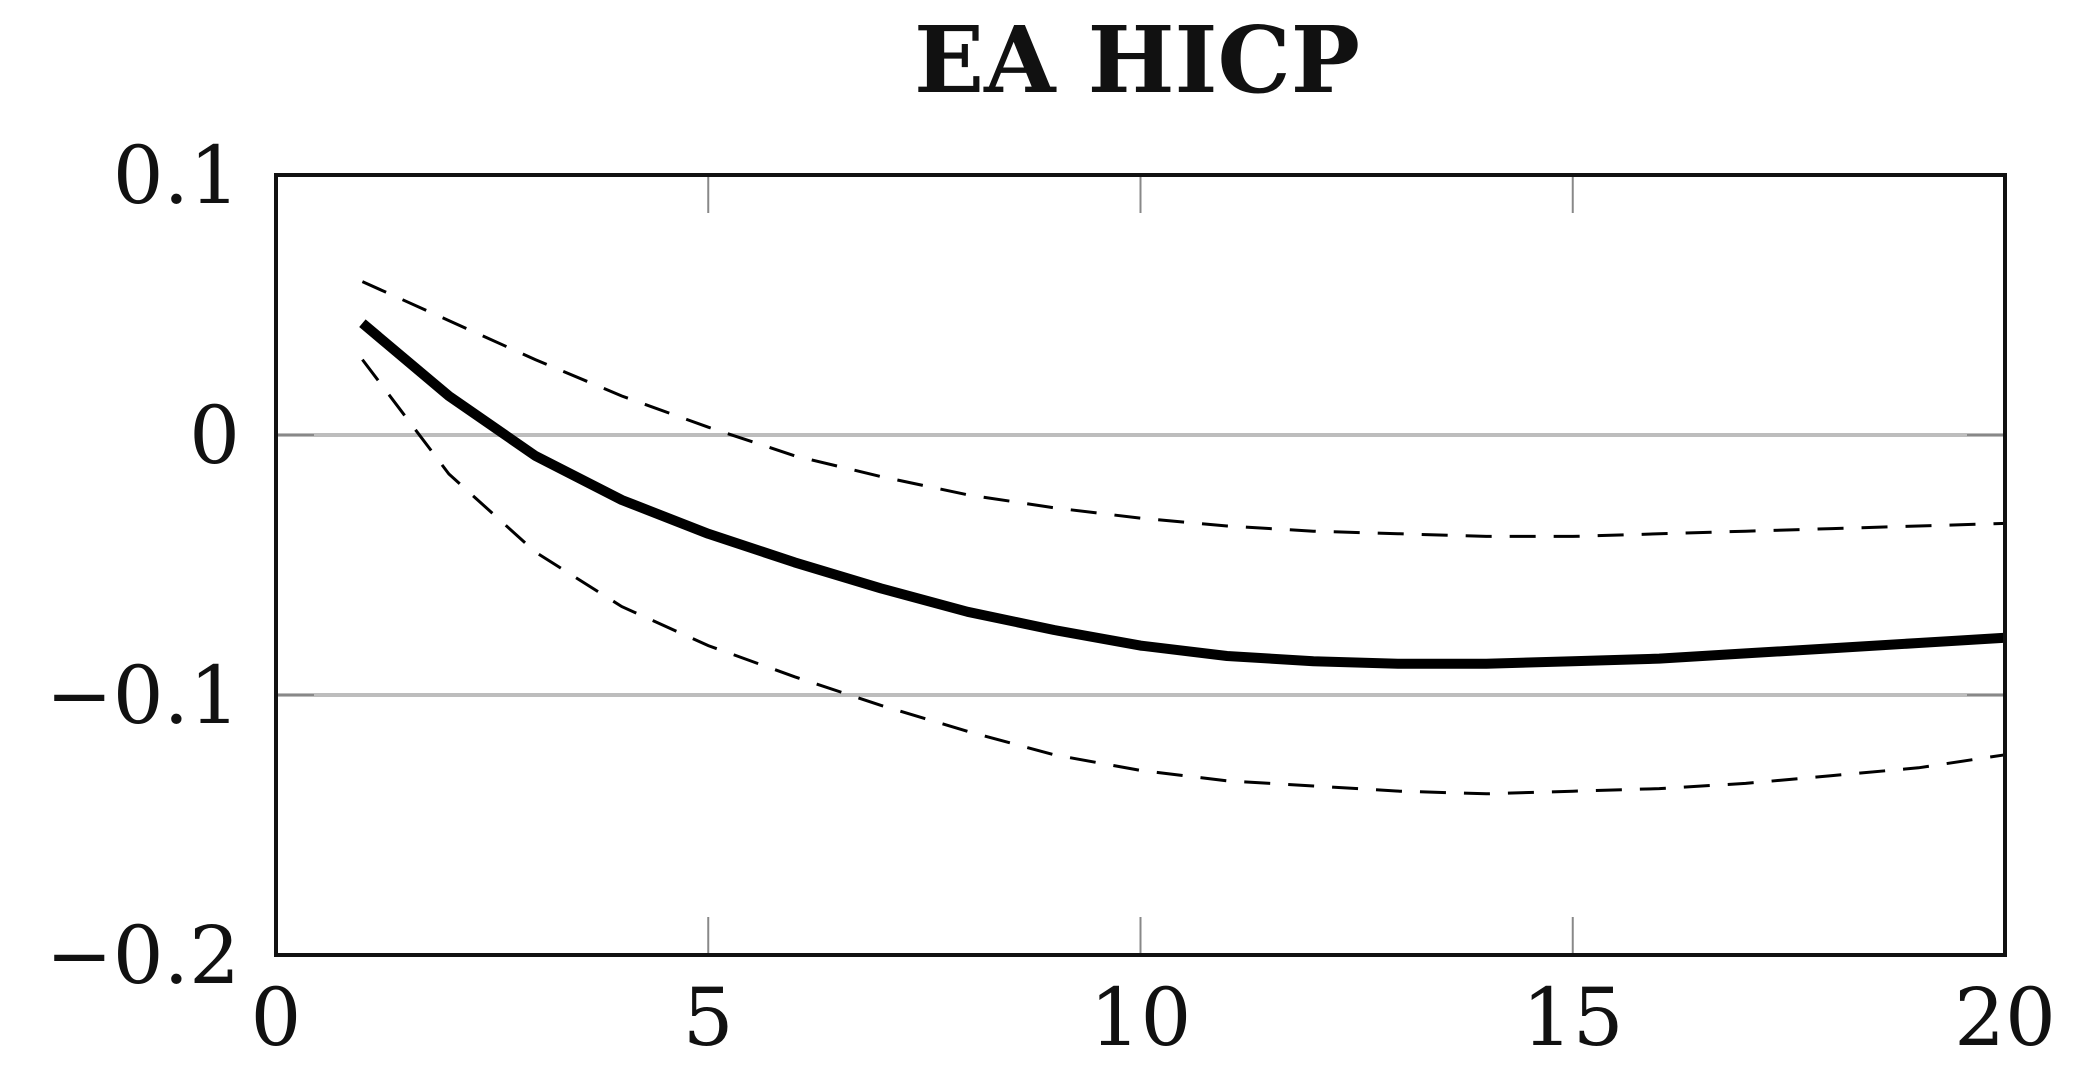 Image resolution: width=2086 pixels, height=1068 pixels. Describe the element at coordinates (1573, 1017) in the screenshot. I see `x-tick-label-3: 15` at that location.